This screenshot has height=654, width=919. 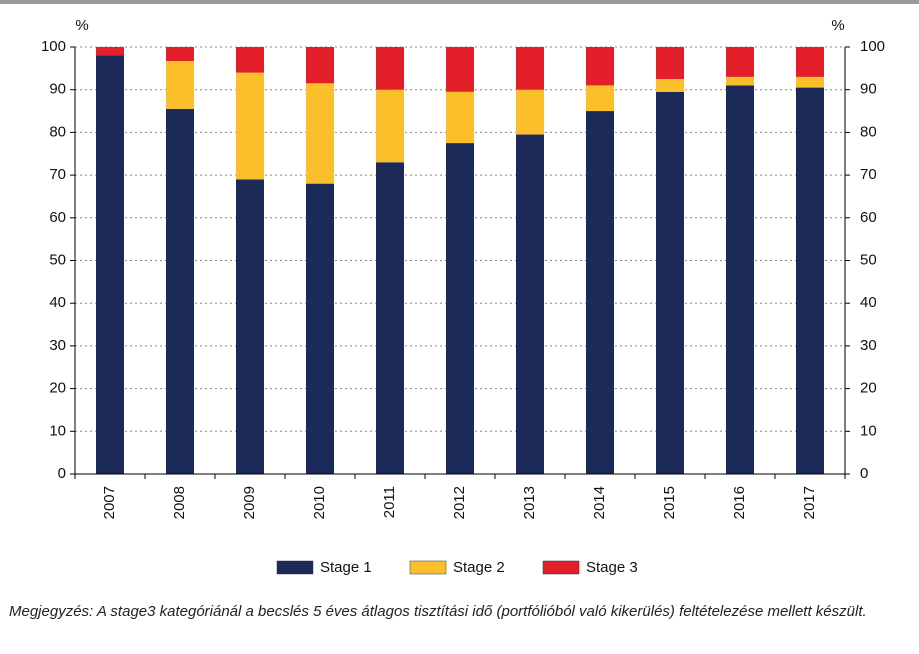 What do you see at coordinates (81, 25) in the screenshot?
I see `y-axis-unit: %` at bounding box center [81, 25].